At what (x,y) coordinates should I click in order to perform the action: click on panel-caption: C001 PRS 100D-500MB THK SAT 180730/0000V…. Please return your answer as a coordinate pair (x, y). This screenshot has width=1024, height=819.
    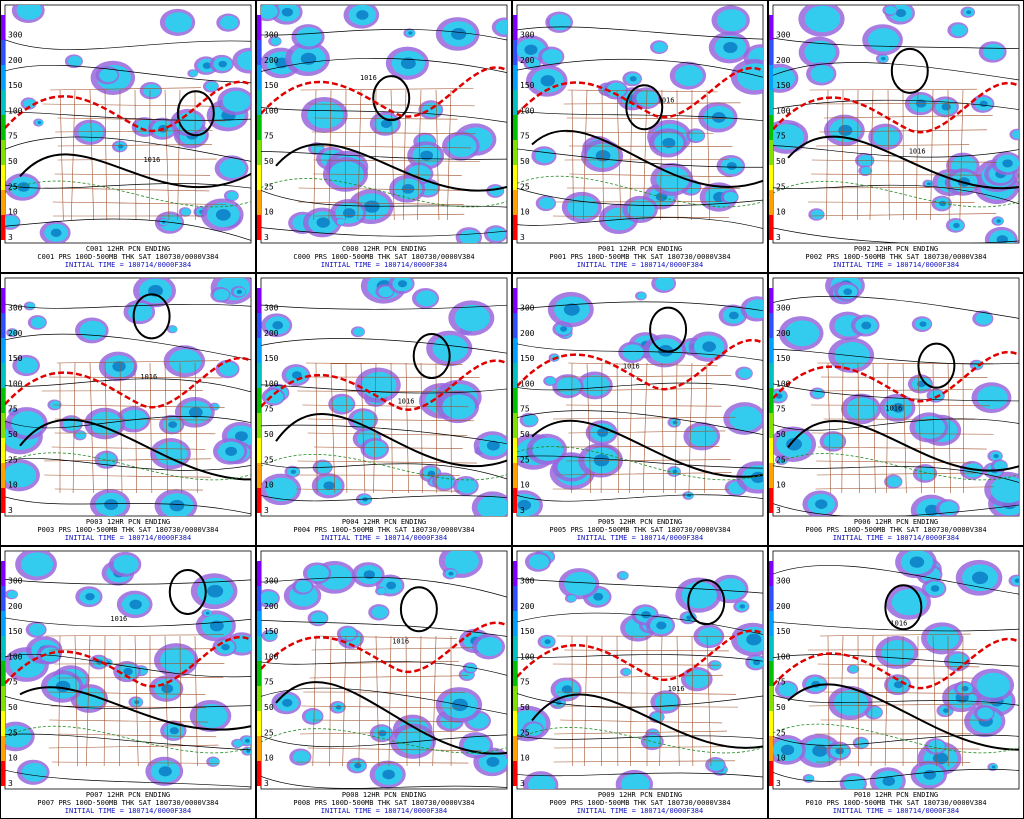
    Looking at the image, I should click on (127, 257).